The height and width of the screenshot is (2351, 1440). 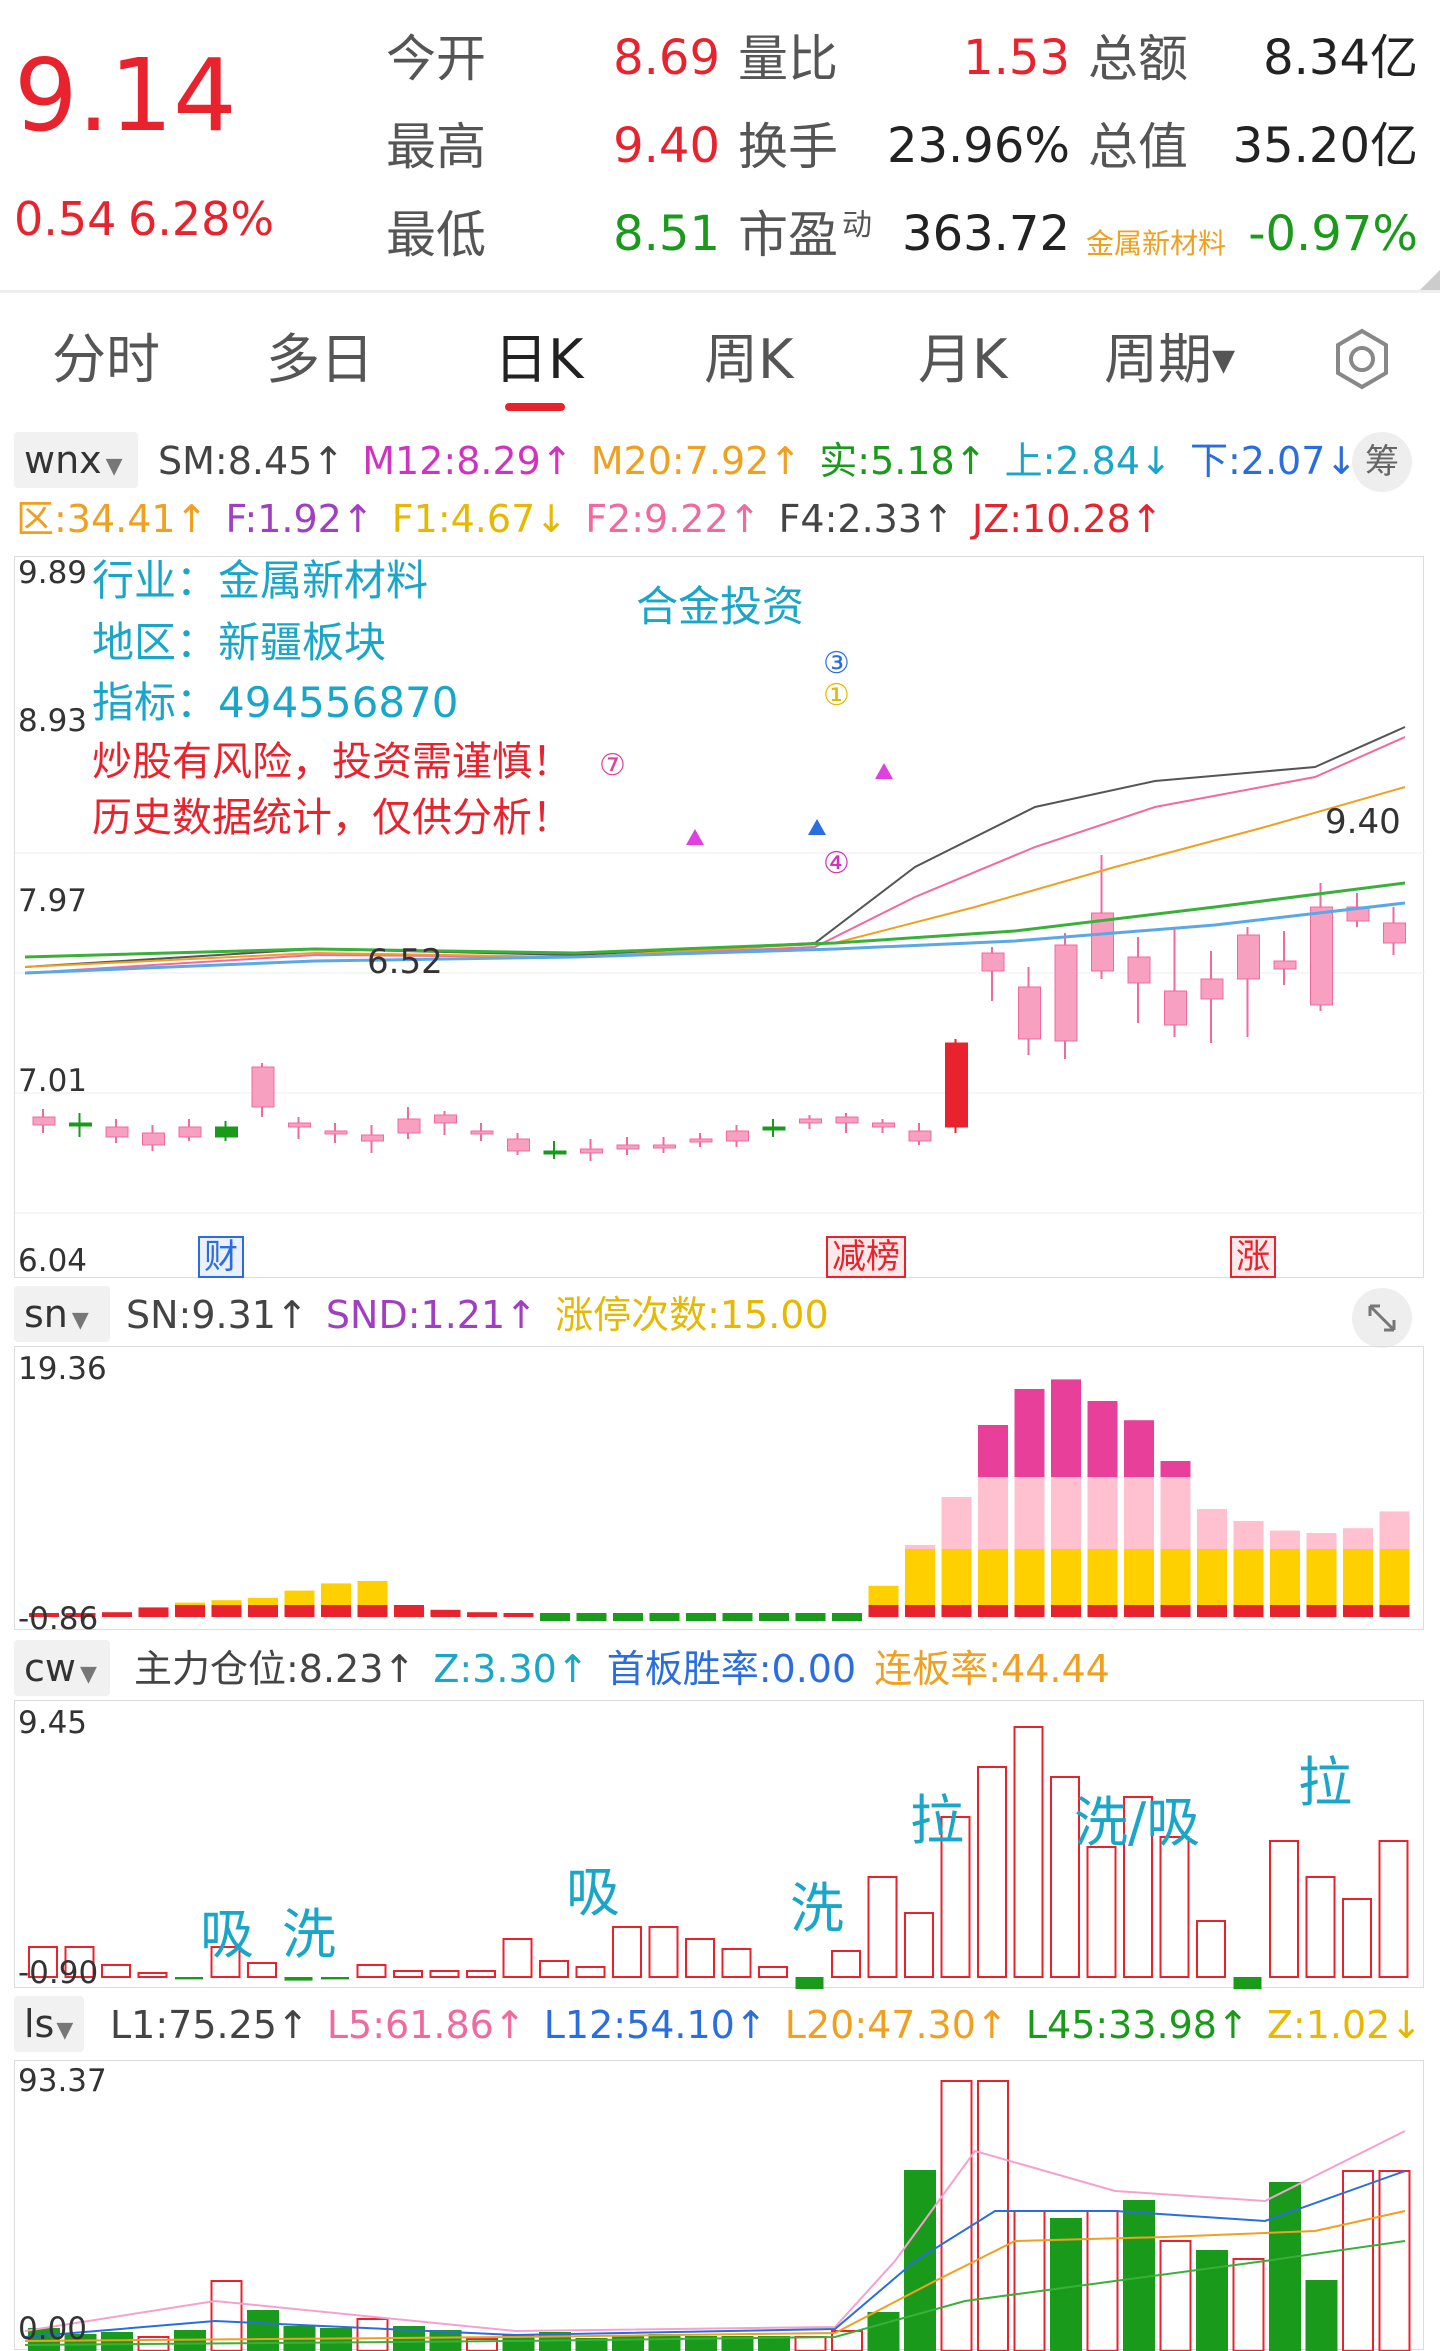 I want to click on tag-finance: 财, so click(x=221, y=1257).